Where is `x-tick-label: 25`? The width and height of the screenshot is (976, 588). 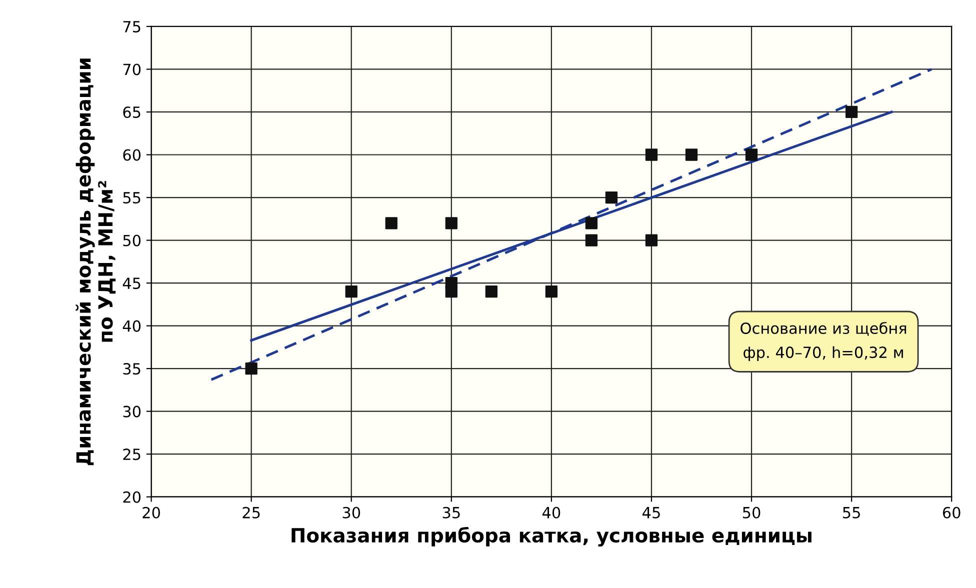 x-tick-label: 25 is located at coordinates (251, 512).